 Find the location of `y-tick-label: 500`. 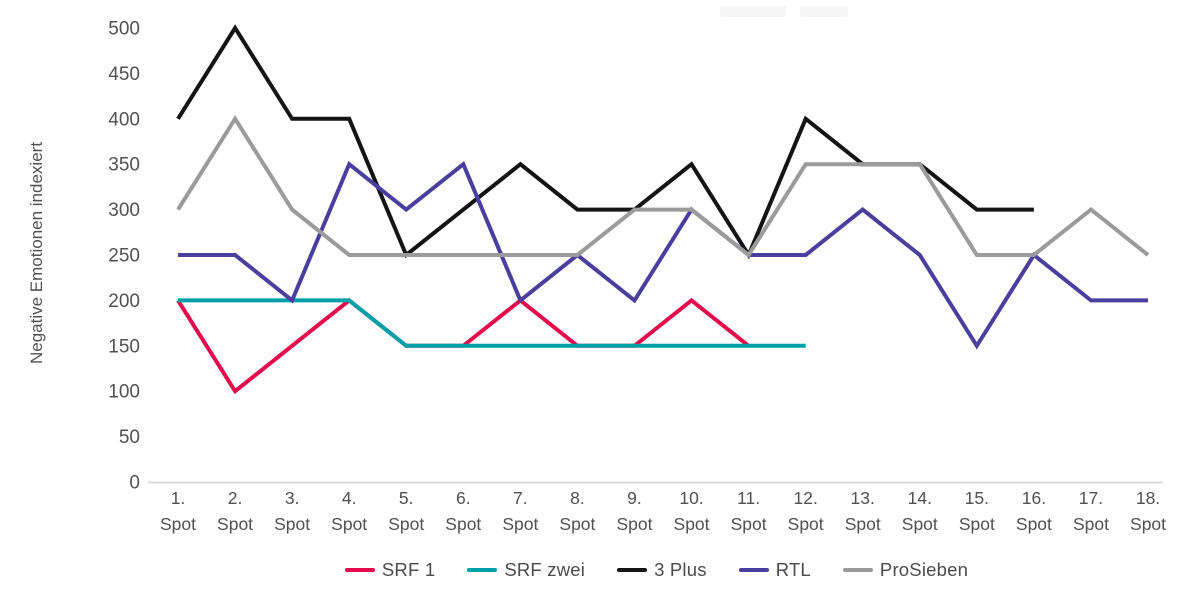

y-tick-label: 500 is located at coordinates (124, 29).